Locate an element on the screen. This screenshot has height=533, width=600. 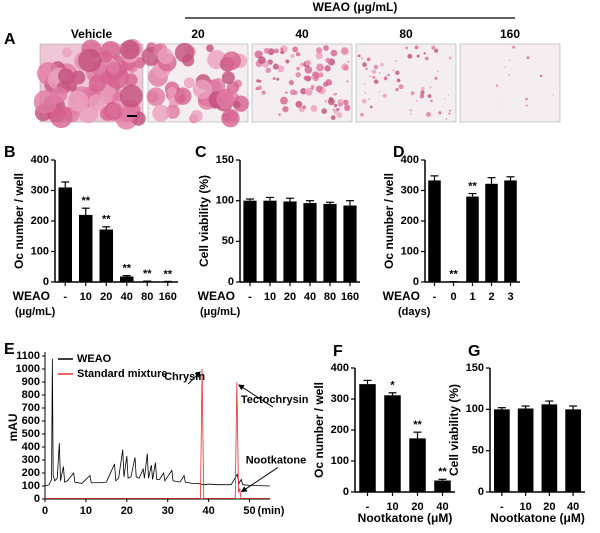
x-tick-label: 3 is located at coordinates (510, 297).